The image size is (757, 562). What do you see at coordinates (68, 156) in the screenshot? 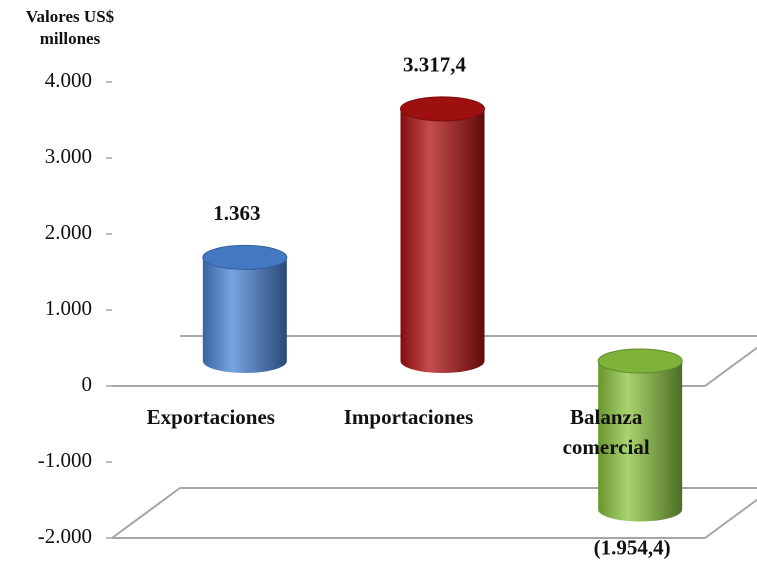
I see `y-tick-label: 3.000` at bounding box center [68, 156].